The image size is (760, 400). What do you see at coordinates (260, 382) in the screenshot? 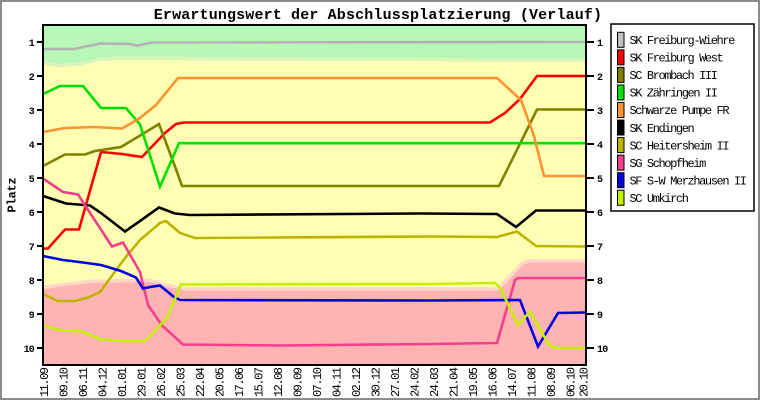
I see `svg-text: 15.07` at bounding box center [260, 382].